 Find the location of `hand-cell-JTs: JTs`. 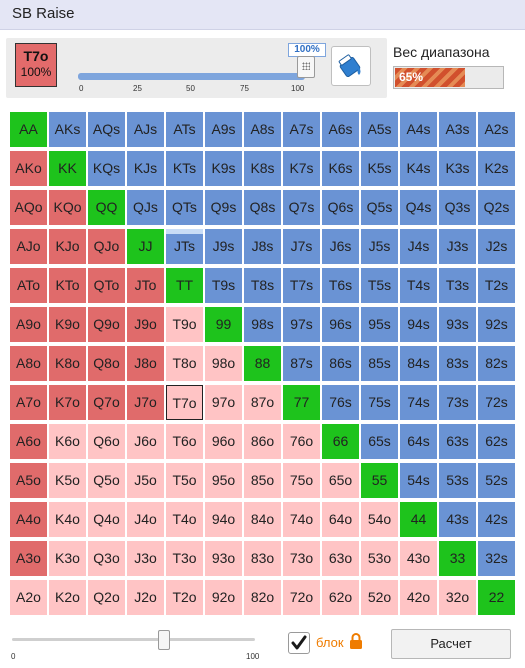

hand-cell-JTs: JTs is located at coordinates (184, 246).